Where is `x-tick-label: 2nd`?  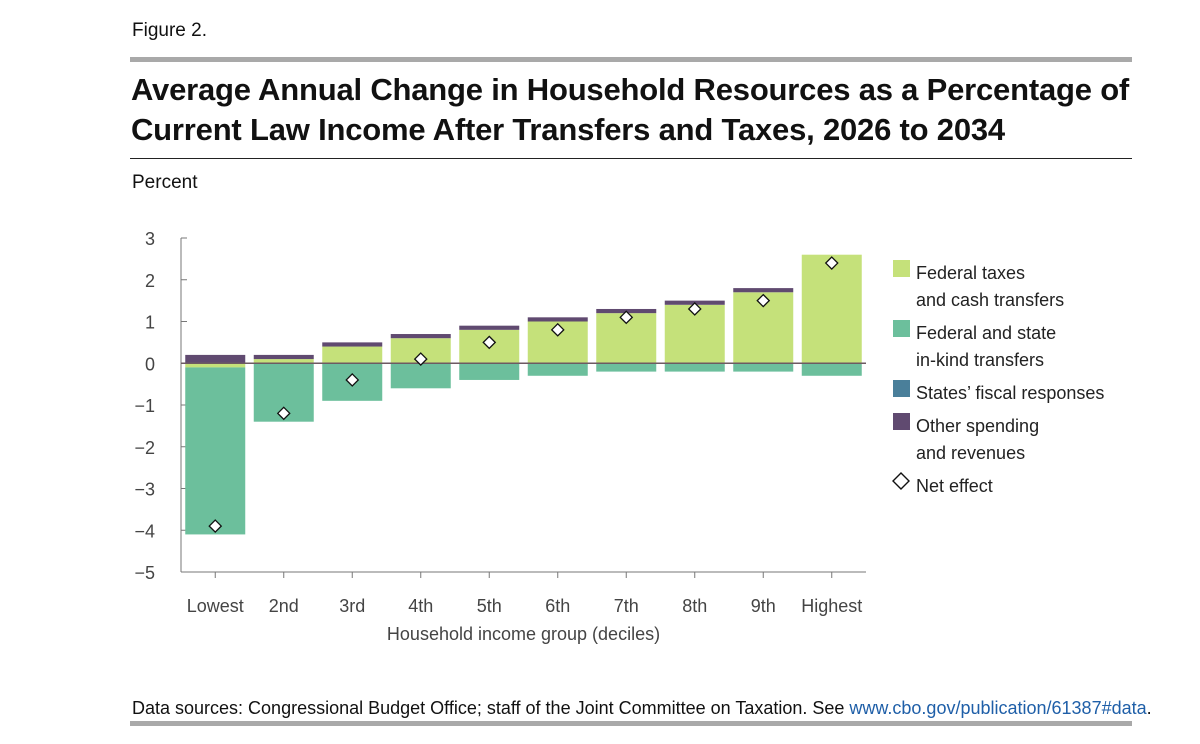
x-tick-label: 2nd is located at coordinates (284, 606).